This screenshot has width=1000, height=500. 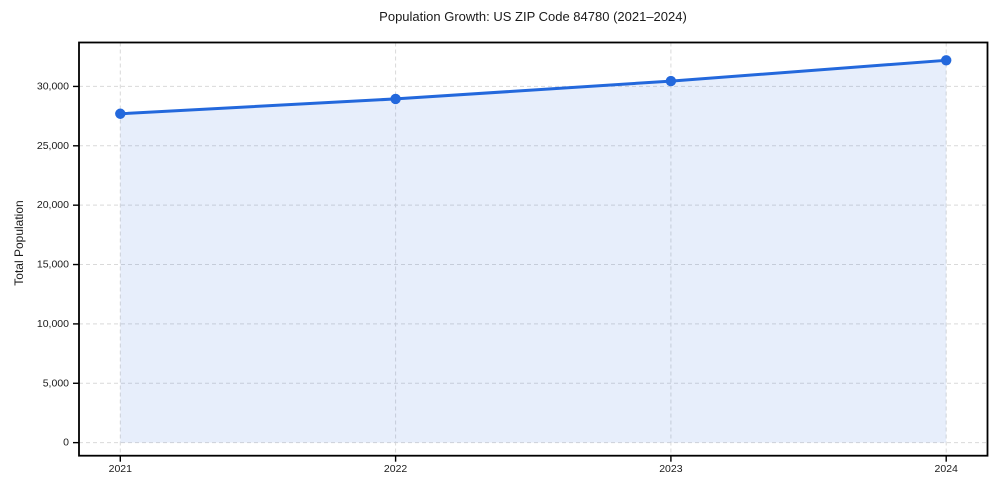 What do you see at coordinates (53, 324) in the screenshot?
I see `y-tick-label: 10,000` at bounding box center [53, 324].